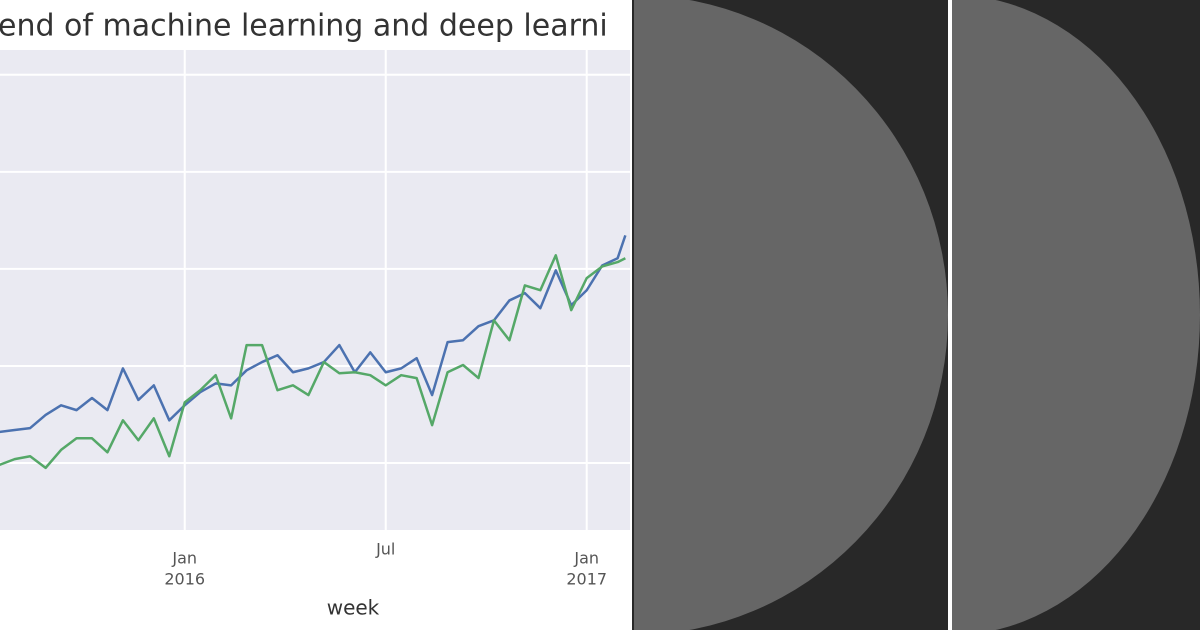 The image size is (1200, 630). Describe the element at coordinates (304, 26) in the screenshot. I see `chart-title: end of machine learning and deep learni` at that location.